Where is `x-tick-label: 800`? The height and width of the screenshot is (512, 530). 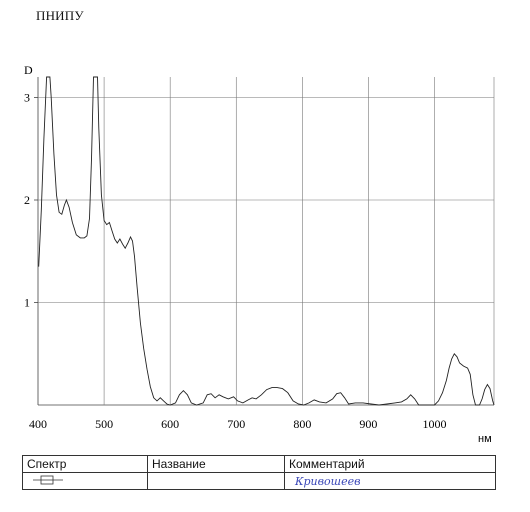 x-tick-label: 800 is located at coordinates (302, 424).